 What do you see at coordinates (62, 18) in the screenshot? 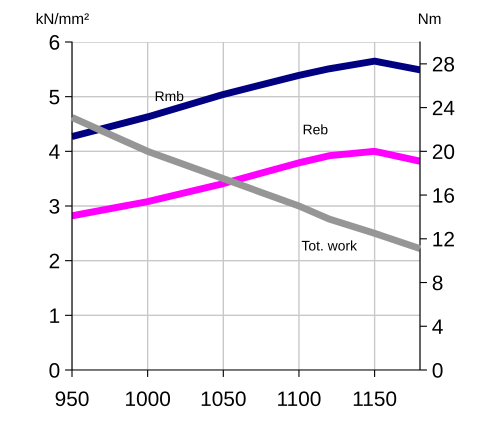
I see `y-axis-title: kN/mm²` at bounding box center [62, 18].